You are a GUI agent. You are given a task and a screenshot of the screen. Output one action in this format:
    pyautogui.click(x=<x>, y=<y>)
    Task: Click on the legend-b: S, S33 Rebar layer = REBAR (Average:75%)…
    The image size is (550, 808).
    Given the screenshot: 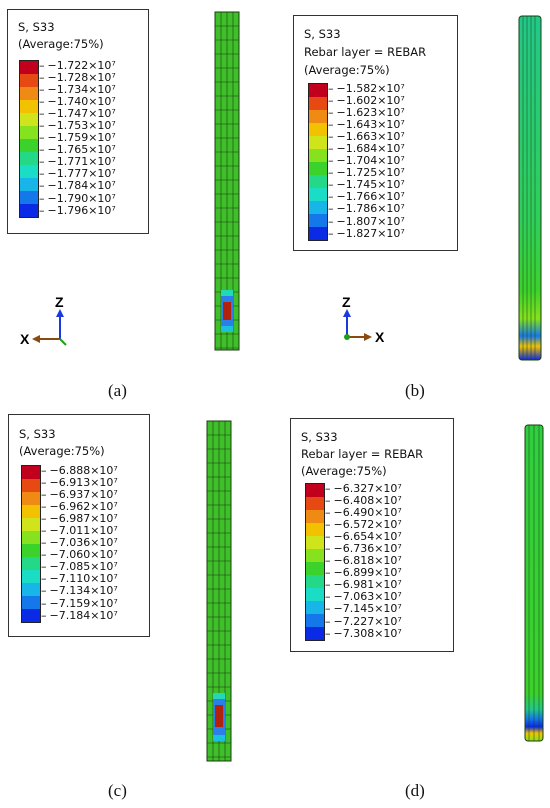 What is the action you would take?
    pyautogui.click(x=375, y=133)
    